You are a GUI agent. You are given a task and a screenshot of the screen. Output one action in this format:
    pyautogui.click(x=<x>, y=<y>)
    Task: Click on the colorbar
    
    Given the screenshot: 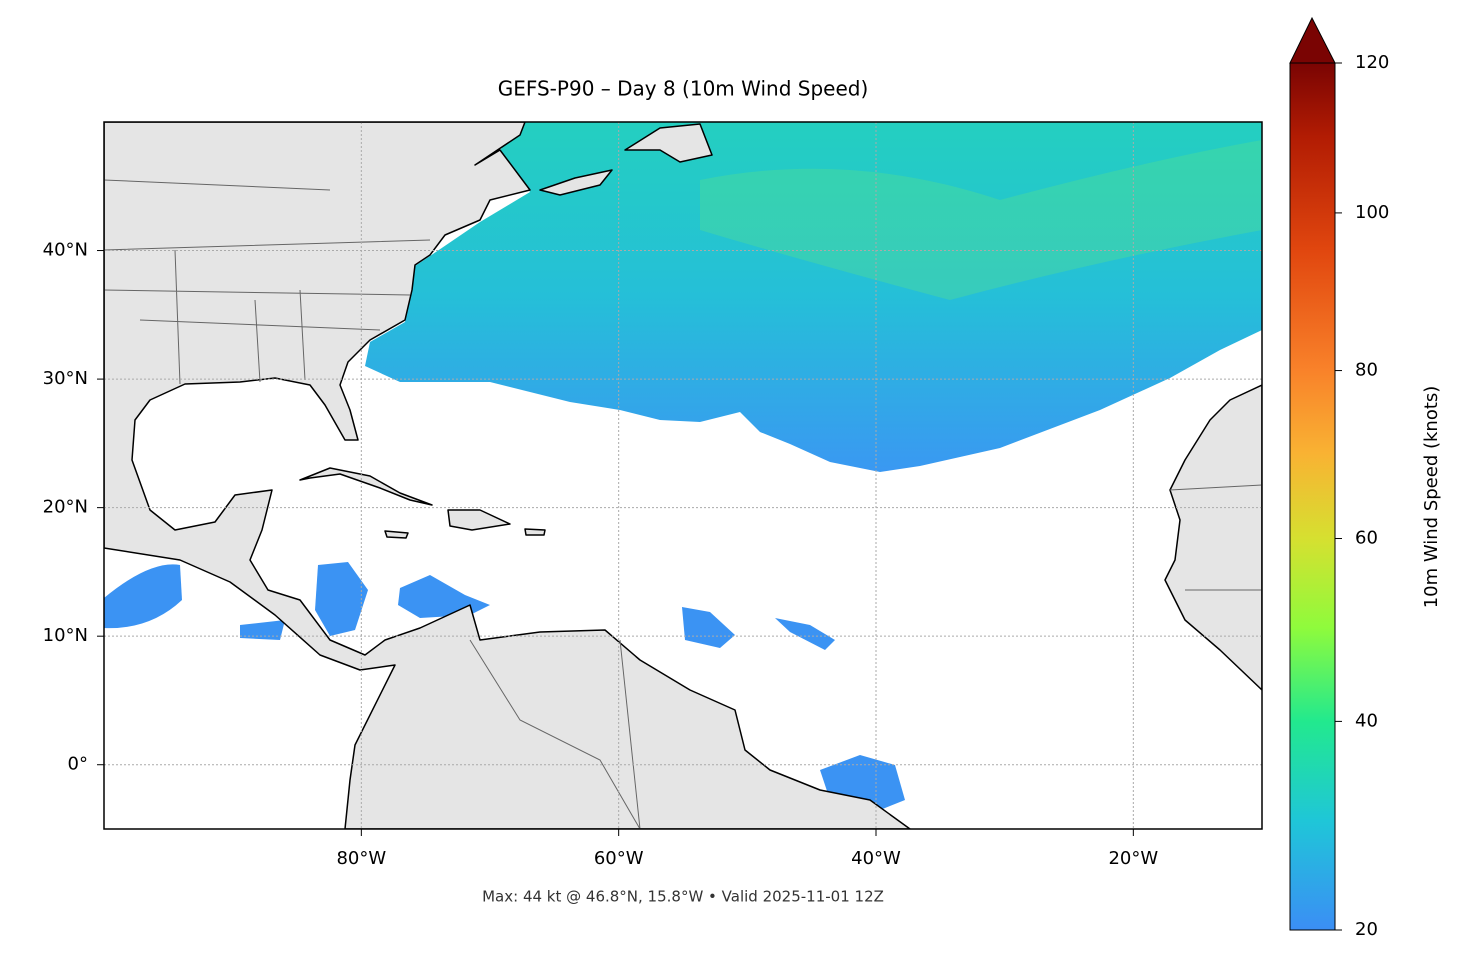 What is the action you would take?
    pyautogui.click(x=1312, y=496)
    